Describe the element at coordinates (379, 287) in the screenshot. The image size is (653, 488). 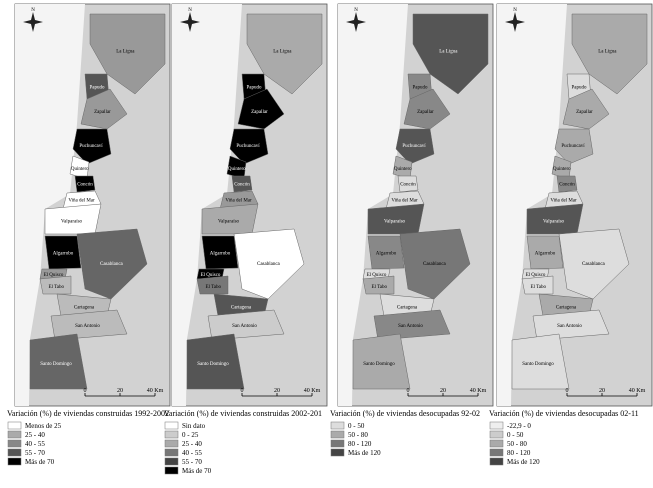
I see `commune-label: El Tabo` at that location.